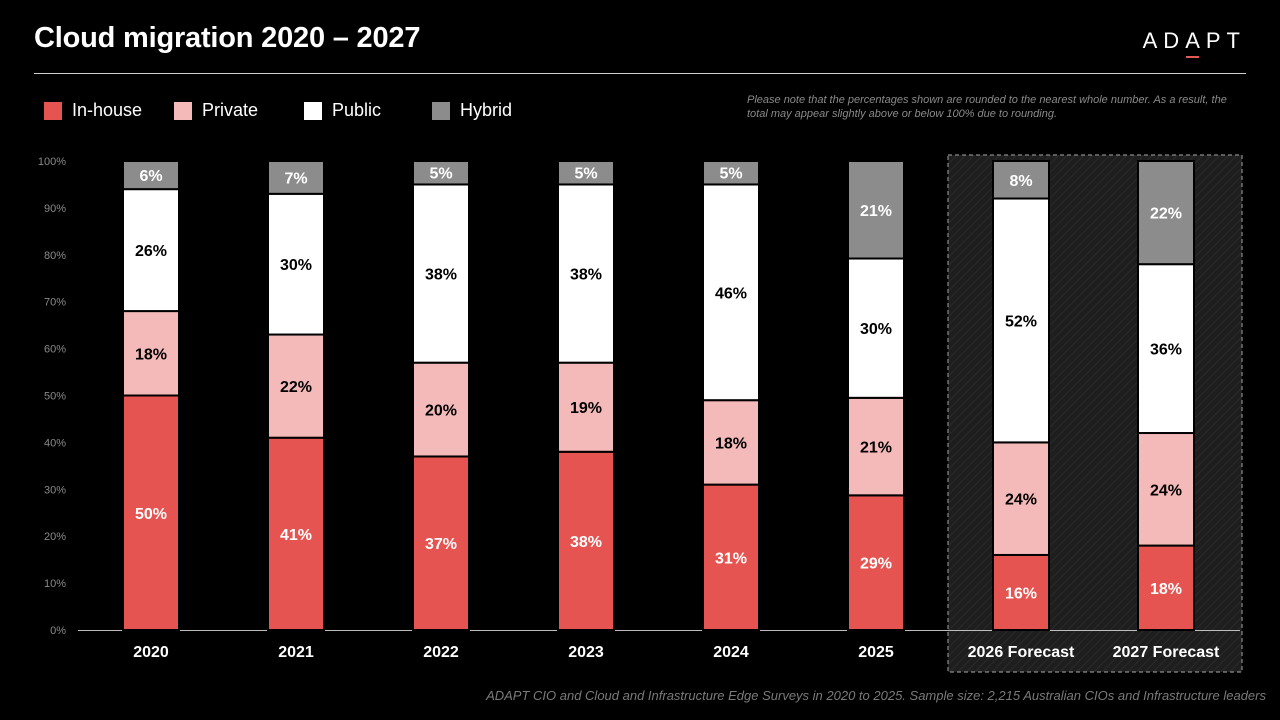 The image size is (1280, 720). Describe the element at coordinates (151, 652) in the screenshot. I see `x-category-label: 2020` at that location.